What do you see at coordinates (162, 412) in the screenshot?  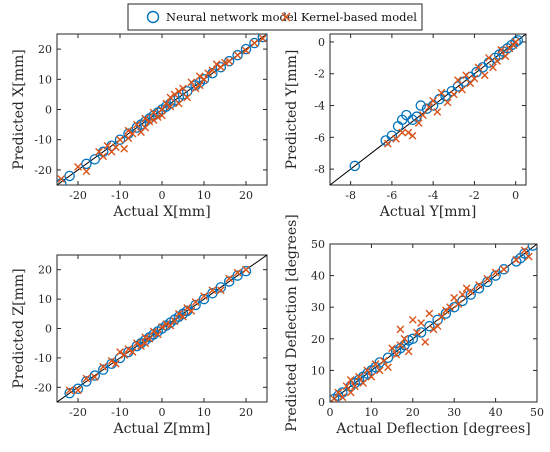 I see `x-tick-label: 0` at bounding box center [162, 412].